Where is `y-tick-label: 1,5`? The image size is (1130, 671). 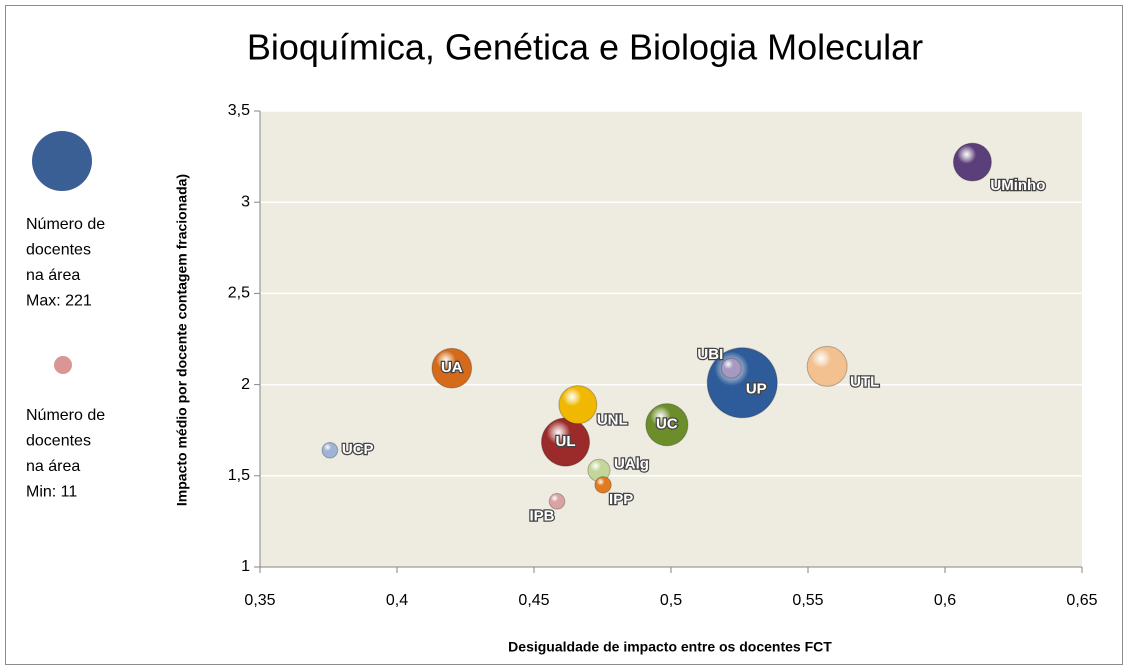 y-tick-label: 1,5 is located at coordinates (239, 475).